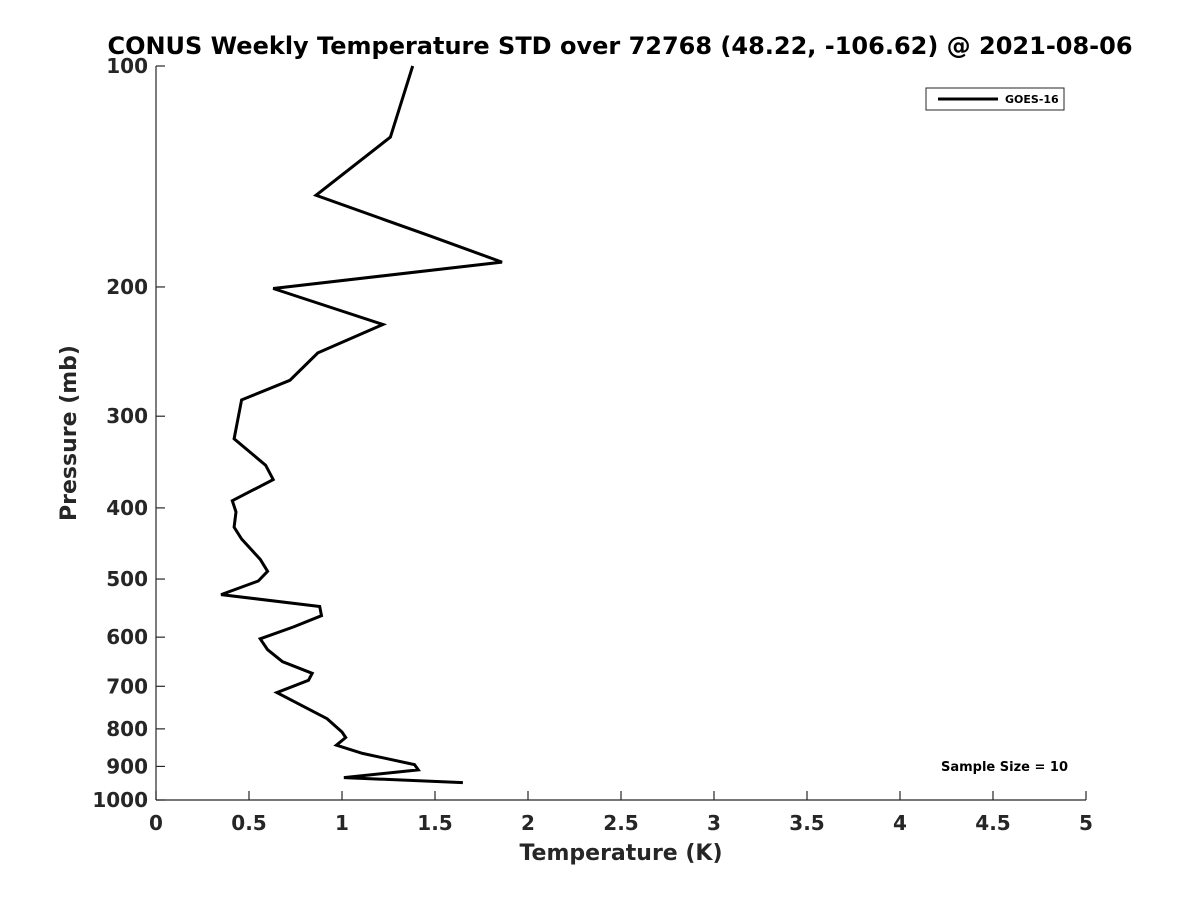  Describe the element at coordinates (995, 99) in the screenshot. I see `legend: GOES-16` at that location.